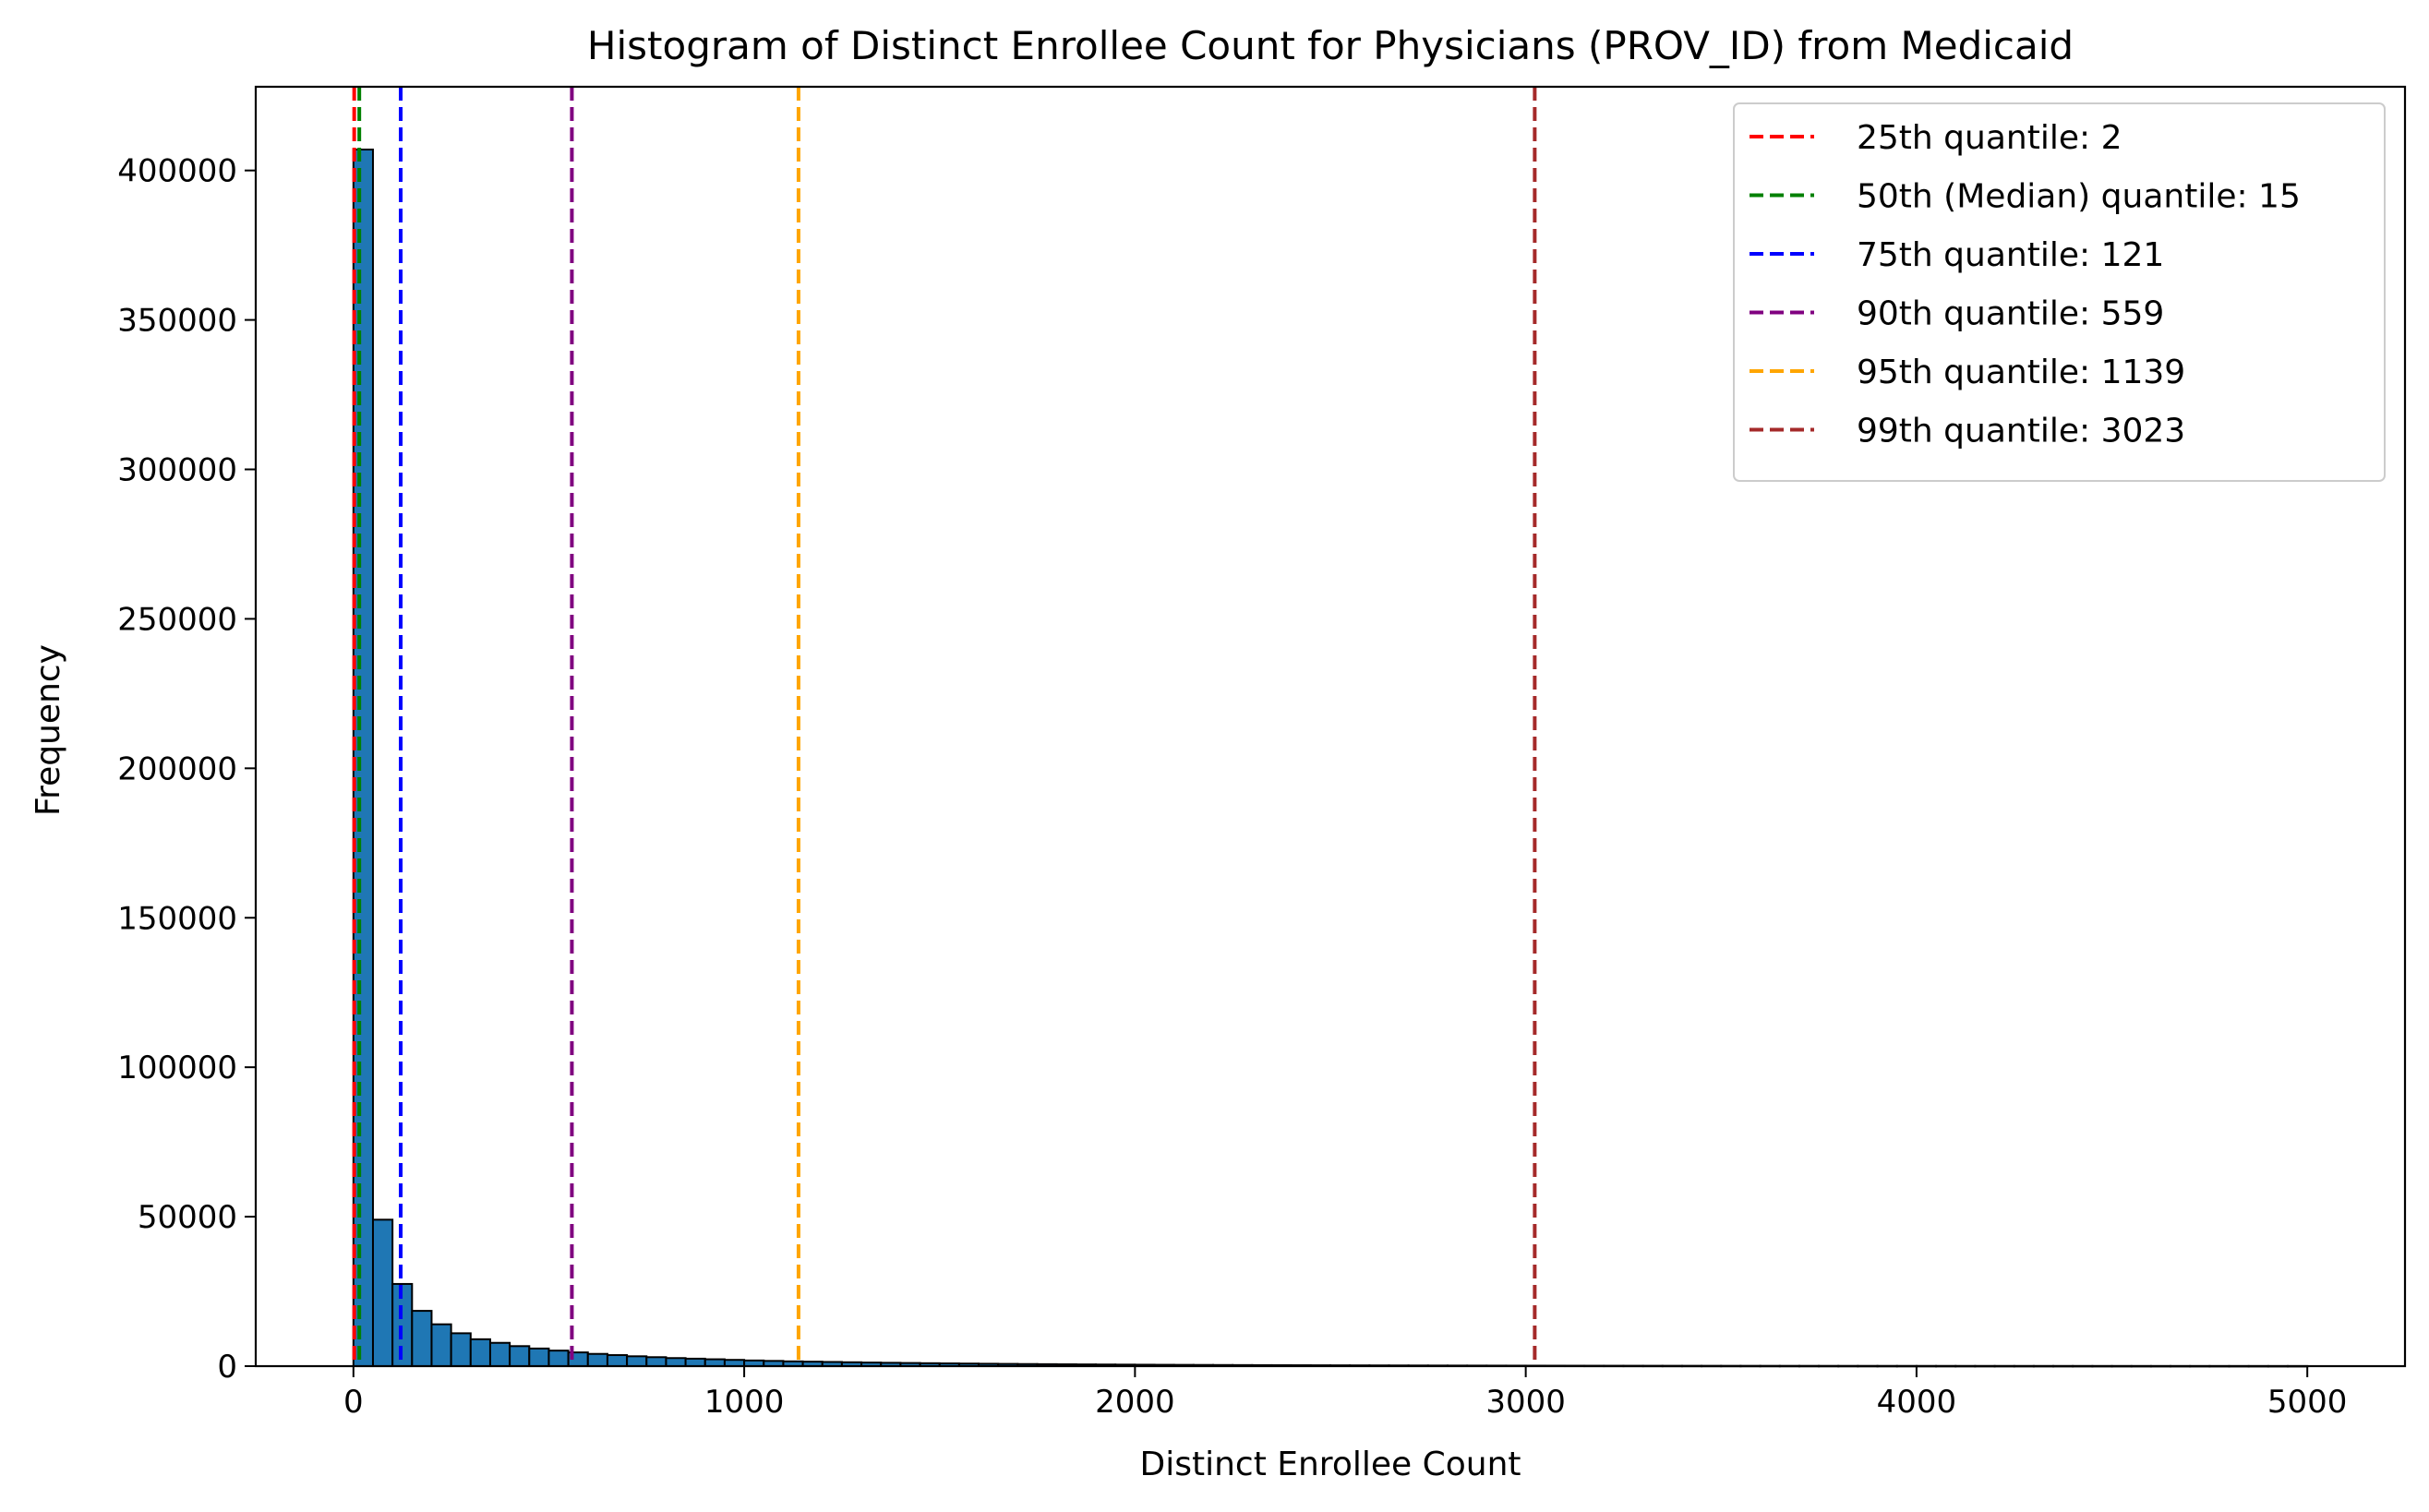  I want to click on x-tick-label: 2000, so click(1135, 1402).